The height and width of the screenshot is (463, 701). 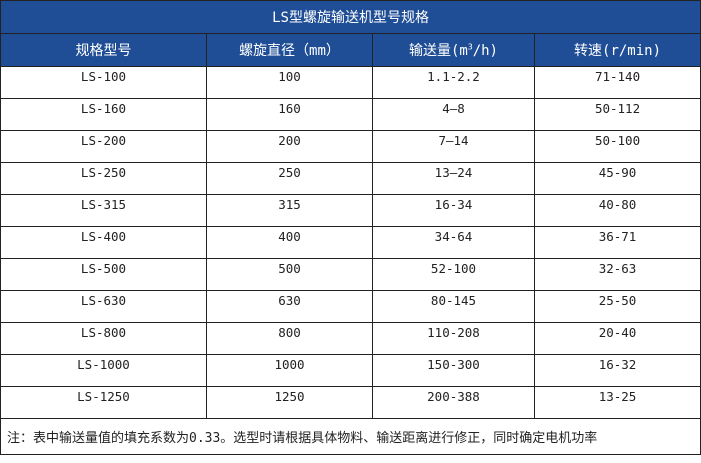 What do you see at coordinates (103, 210) in the screenshot?
I see `cell-model: LS-315` at bounding box center [103, 210].